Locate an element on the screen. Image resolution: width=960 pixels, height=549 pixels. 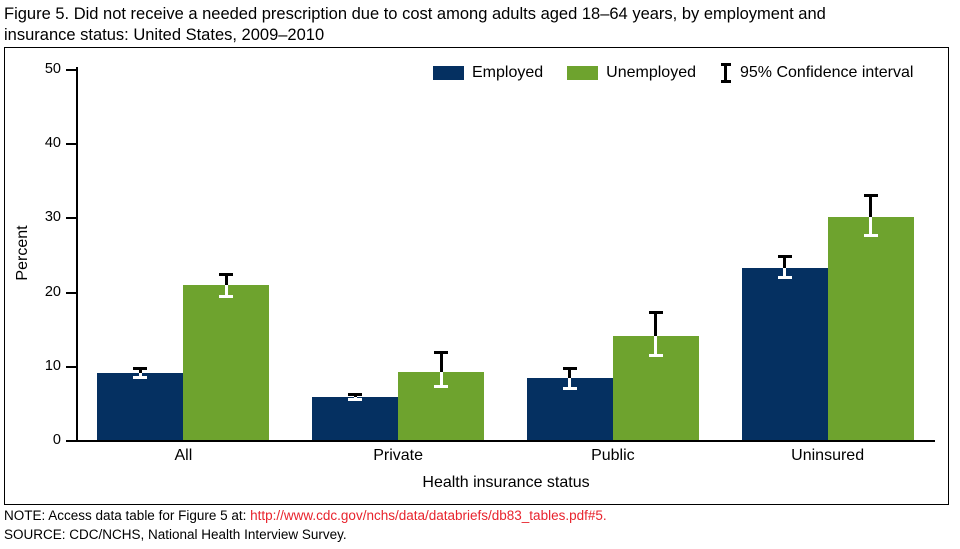
y-tick-label: 20 is located at coordinates (52, 291).